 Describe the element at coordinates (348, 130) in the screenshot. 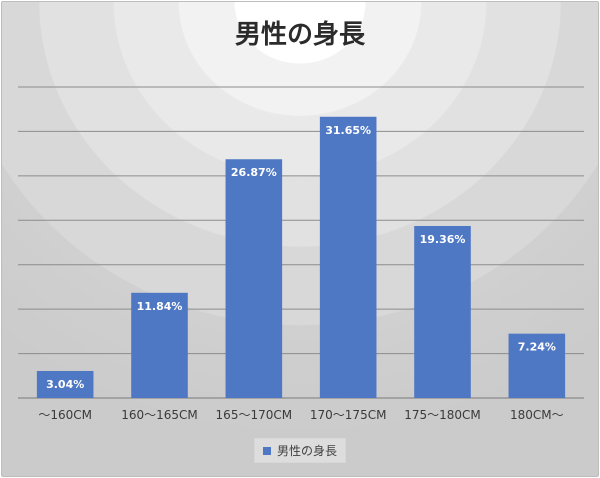

I see `data-label-3: 31.65%` at that location.